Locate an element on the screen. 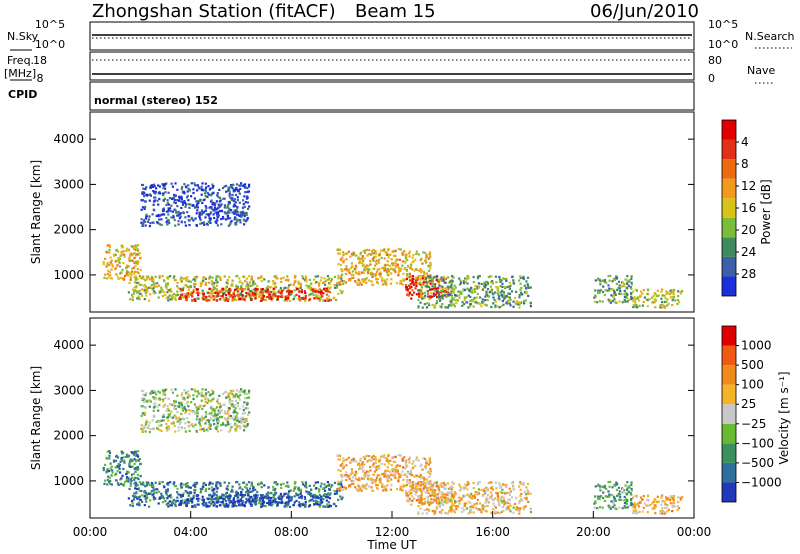 The height and width of the screenshot is (554, 800). power-y-tick-label: 2000 is located at coordinates (68, 230).